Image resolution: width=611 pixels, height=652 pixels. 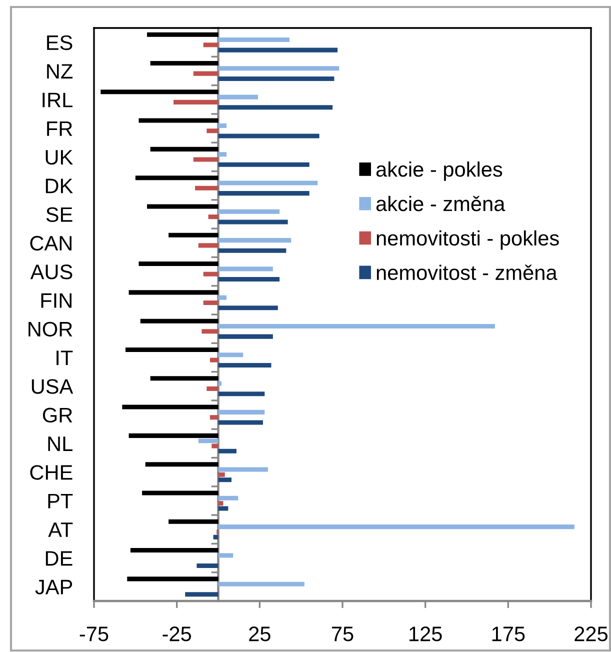 What do you see at coordinates (591, 634) in the screenshot?
I see `x-tick-label: 225` at bounding box center [591, 634].